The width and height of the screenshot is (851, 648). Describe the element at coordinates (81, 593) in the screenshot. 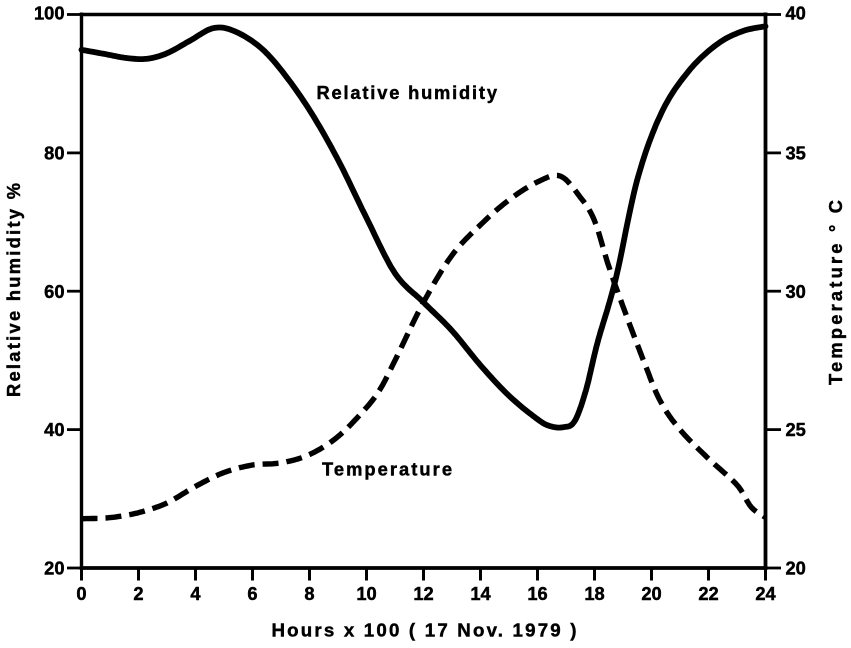

I see `svg-text: 0` at that location.